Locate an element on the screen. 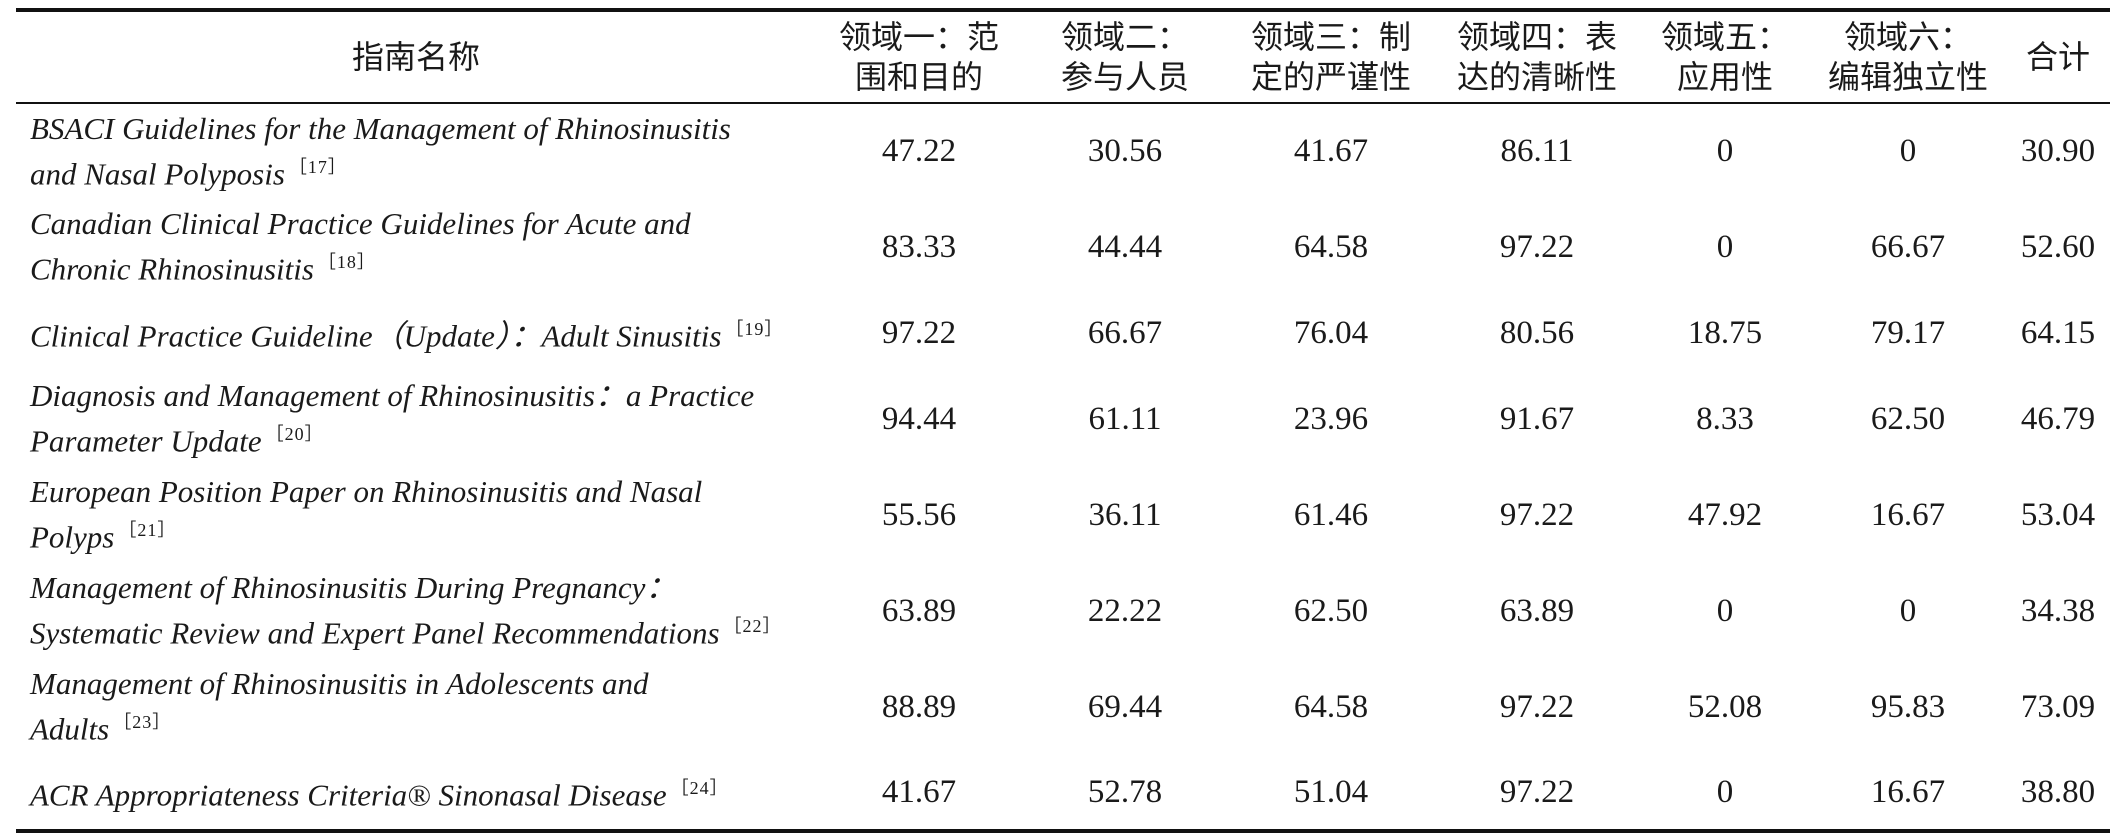 This screenshot has width=2126, height=833. header-domain-5-line-2: 应用性 is located at coordinates (1724, 77).